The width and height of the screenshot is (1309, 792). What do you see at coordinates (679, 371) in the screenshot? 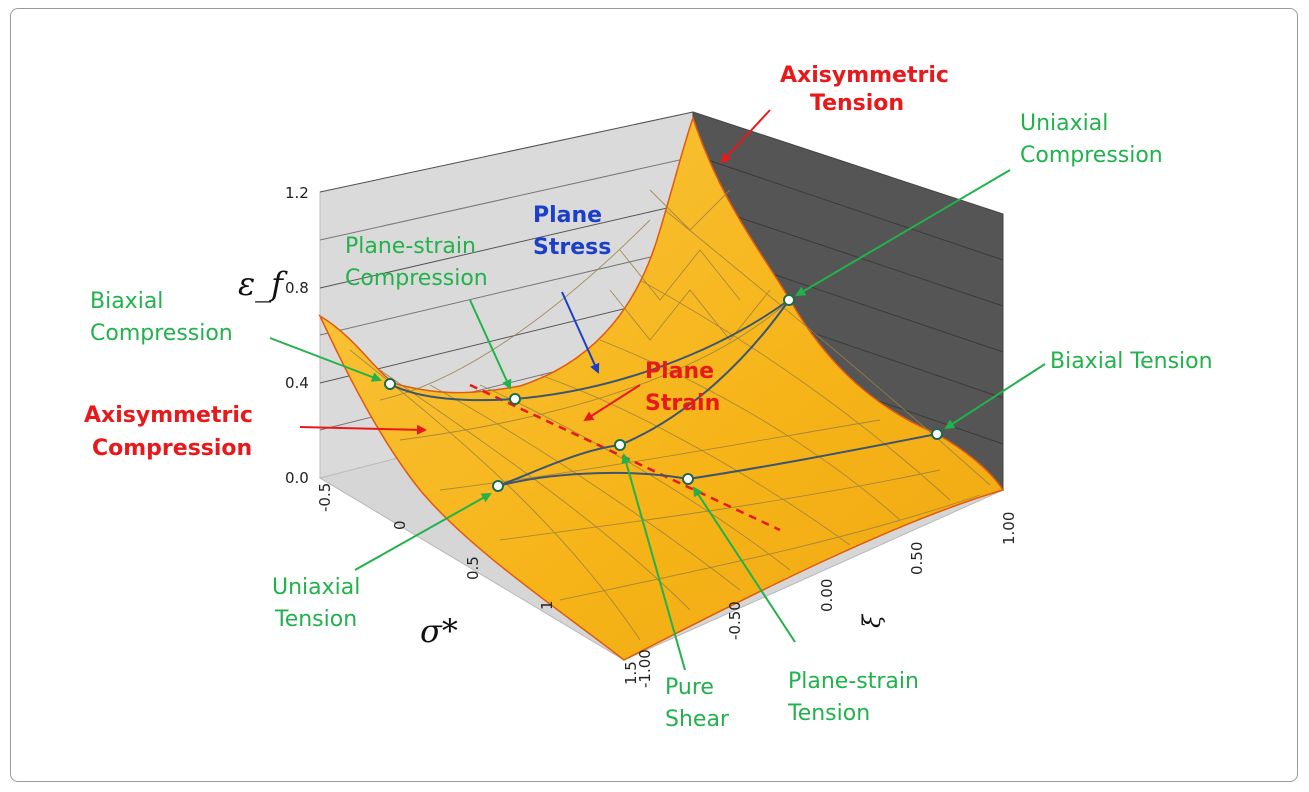
I see `annotation-plane-strain-line1: Plane` at bounding box center [679, 371].